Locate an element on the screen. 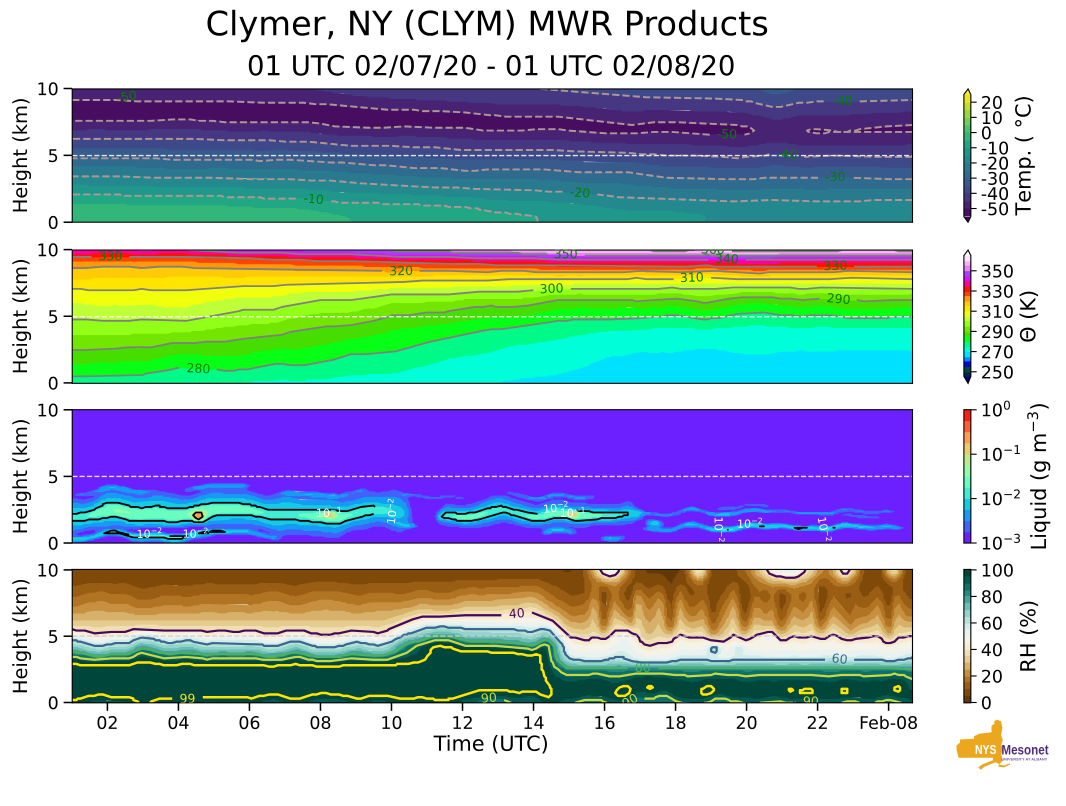 The image size is (1066, 806). svg-text: UNIVERSITY AT ALBANY is located at coordinates (1024, 758).